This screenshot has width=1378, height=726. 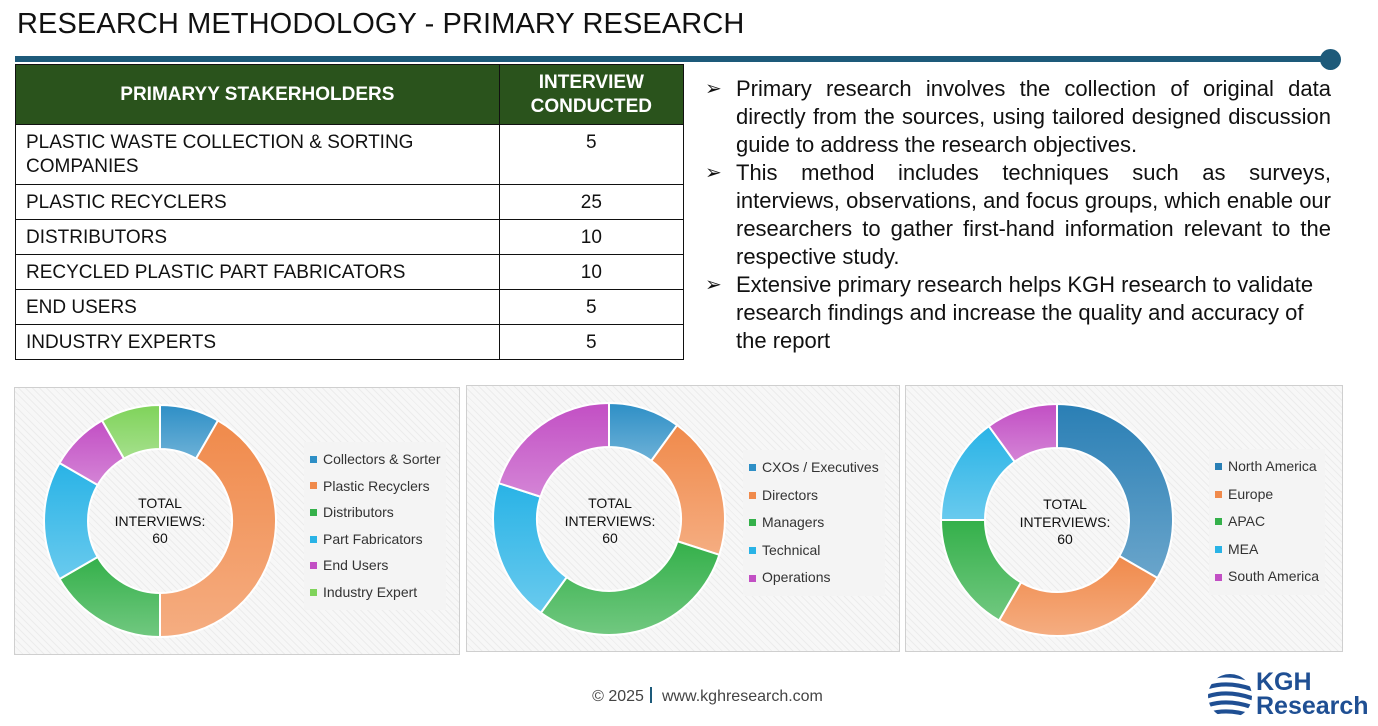 I want to click on donut-chart-stakeholders, so click(x=160, y=521).